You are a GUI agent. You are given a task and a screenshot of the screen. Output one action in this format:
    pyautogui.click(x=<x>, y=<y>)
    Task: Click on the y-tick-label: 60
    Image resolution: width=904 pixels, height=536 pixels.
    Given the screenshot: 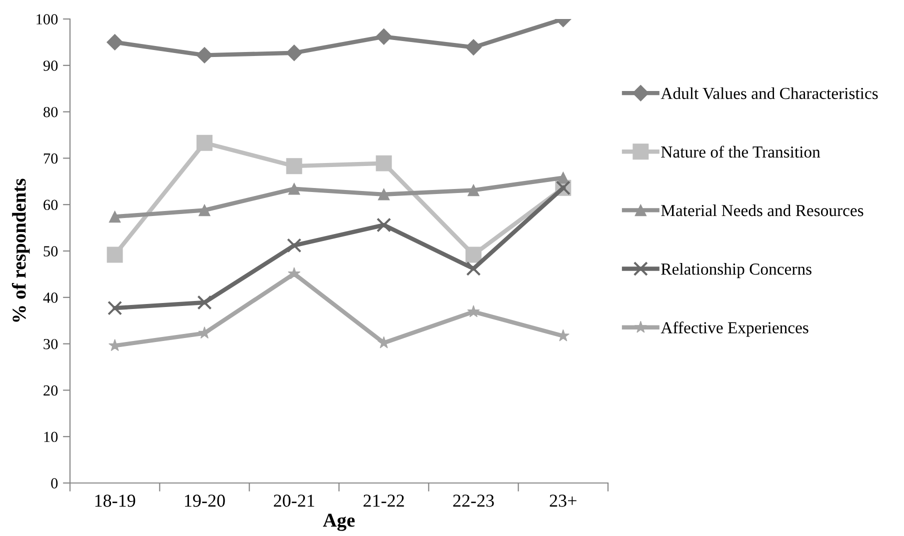 What is the action you would take?
    pyautogui.click(x=51, y=205)
    